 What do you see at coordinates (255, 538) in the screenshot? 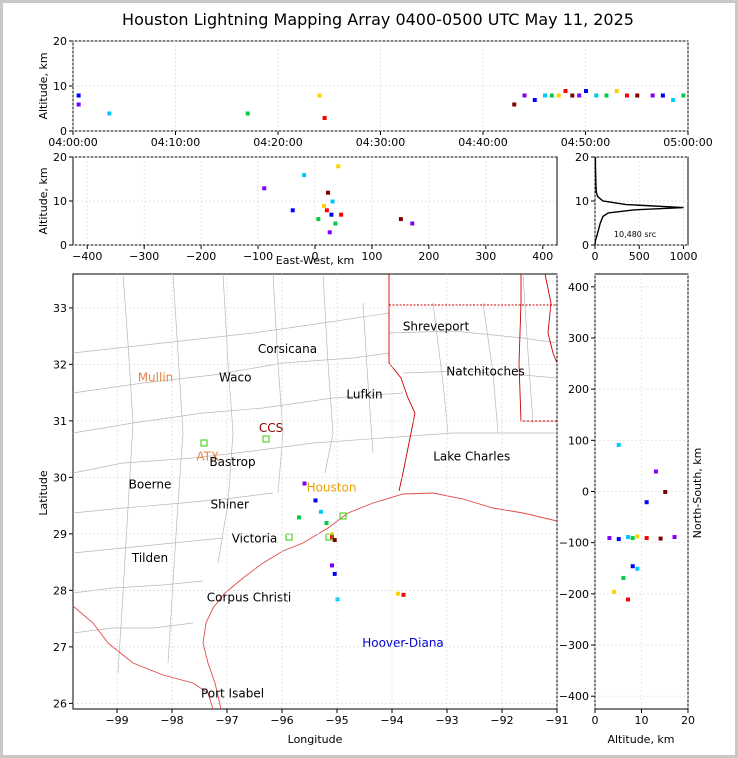
I see `map-place-label: Victoria` at bounding box center [255, 538].